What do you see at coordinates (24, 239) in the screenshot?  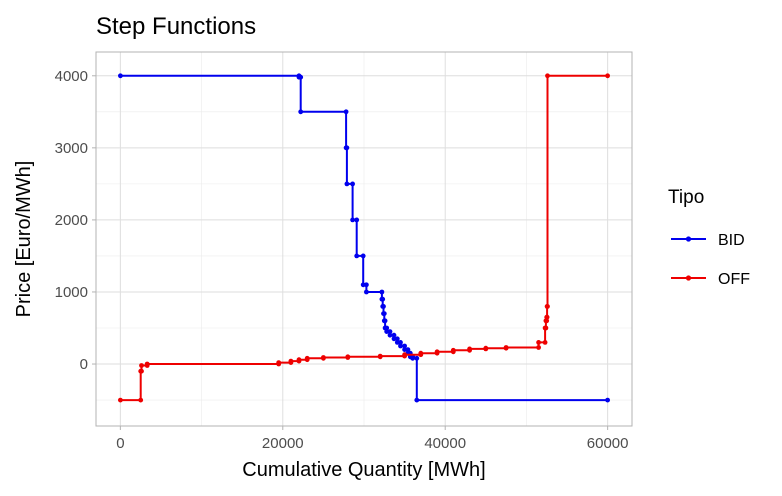 I see `y-axis-title: Price [Euro/MWh]` at bounding box center [24, 239].